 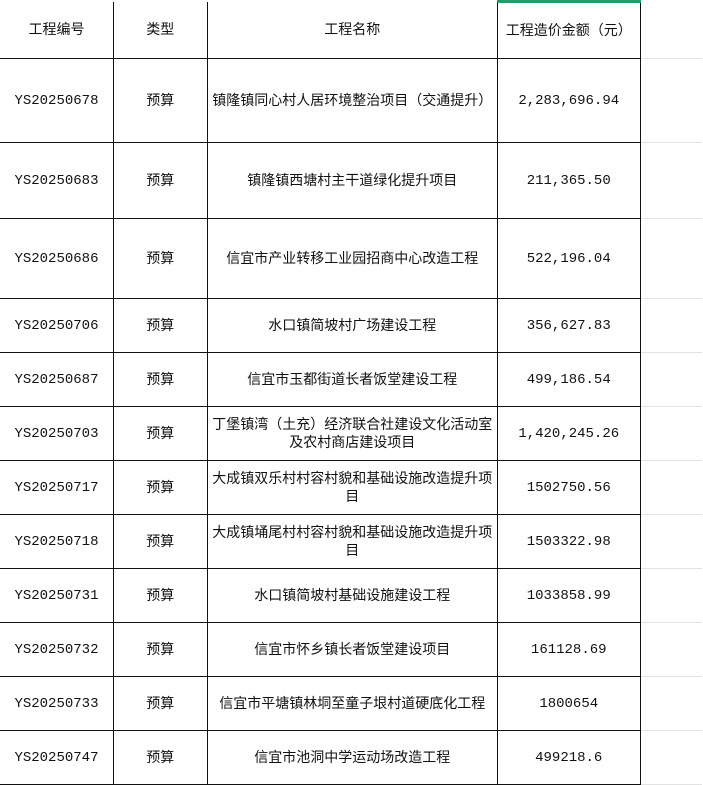 I want to click on name-cell: 丁堡镇湾（土充）经济联合社建设文化活动室及农村商店建设项目, so click(x=352, y=433).